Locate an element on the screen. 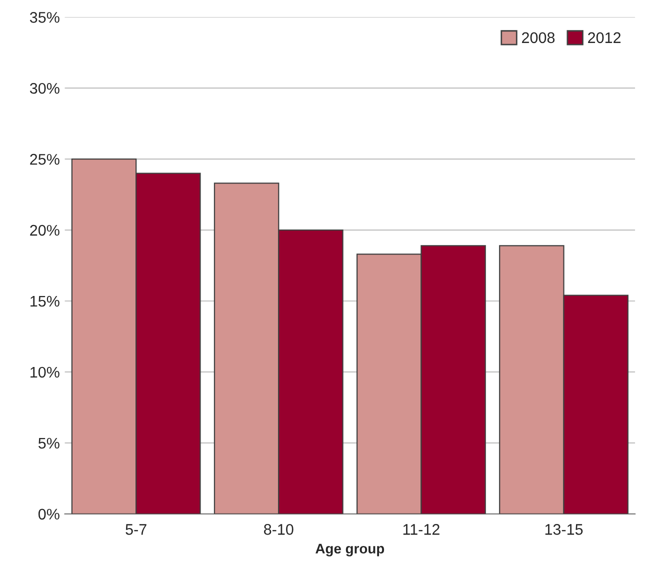 The width and height of the screenshot is (648, 571). y-tick-label: 35% is located at coordinates (45, 17).